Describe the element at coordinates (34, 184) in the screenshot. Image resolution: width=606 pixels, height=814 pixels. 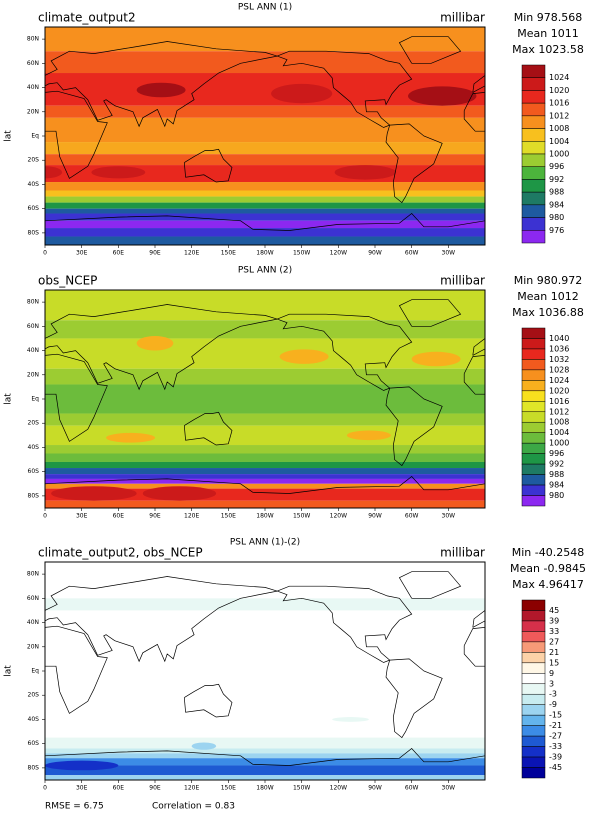
I see `y-tick-label: 40S` at that location.